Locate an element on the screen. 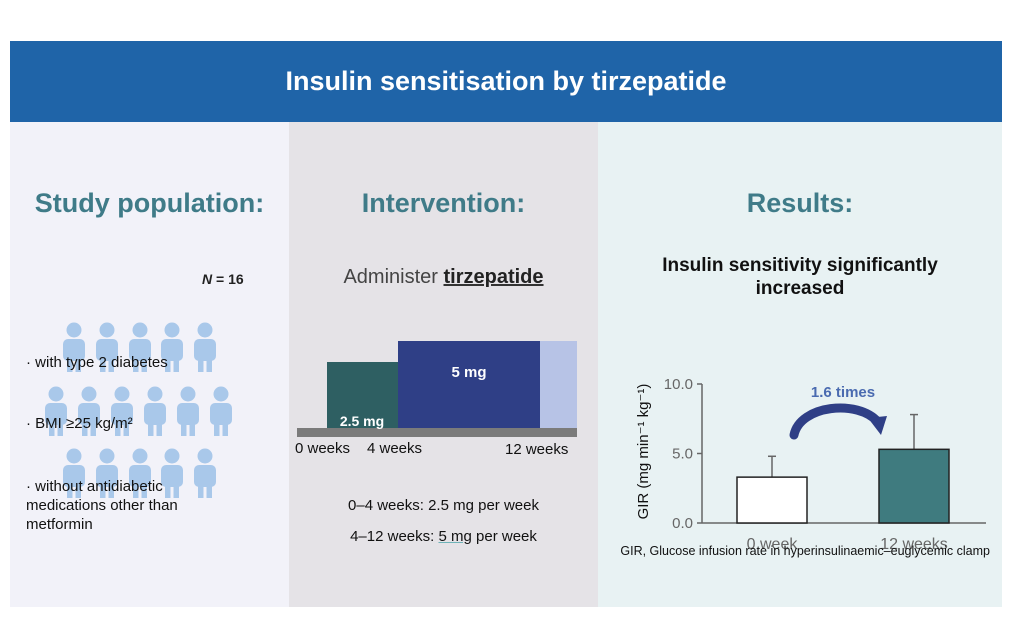  y-tick-label: 5.0 is located at coordinates (682, 454).